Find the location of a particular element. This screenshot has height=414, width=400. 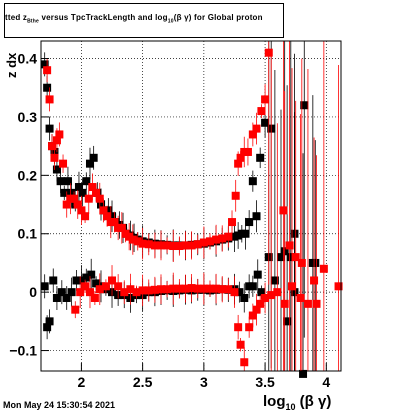

title-text-middle: versus TpcTrackLength and log is located at coordinates (103, 17).